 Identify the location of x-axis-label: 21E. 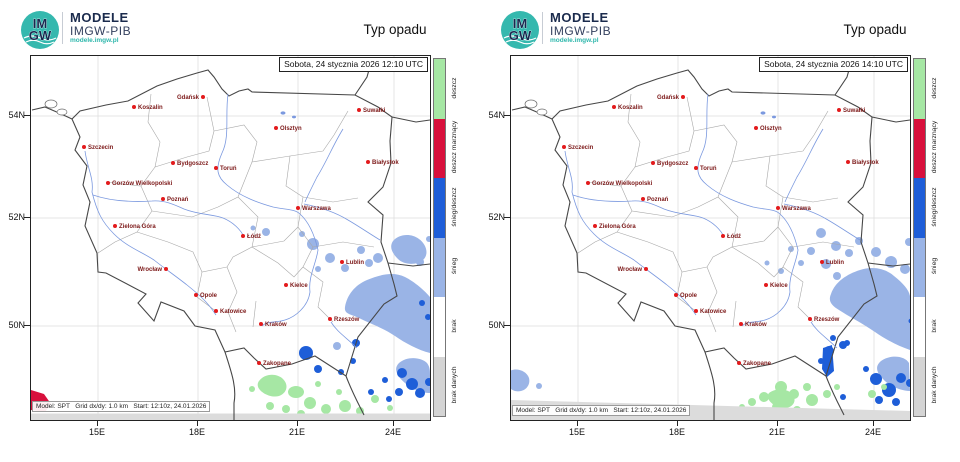
(296, 432).